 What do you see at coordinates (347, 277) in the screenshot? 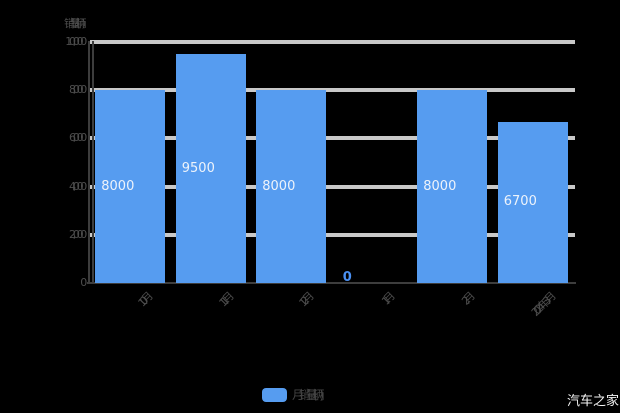
I see `bar-zero-value-label: 0` at bounding box center [347, 277].